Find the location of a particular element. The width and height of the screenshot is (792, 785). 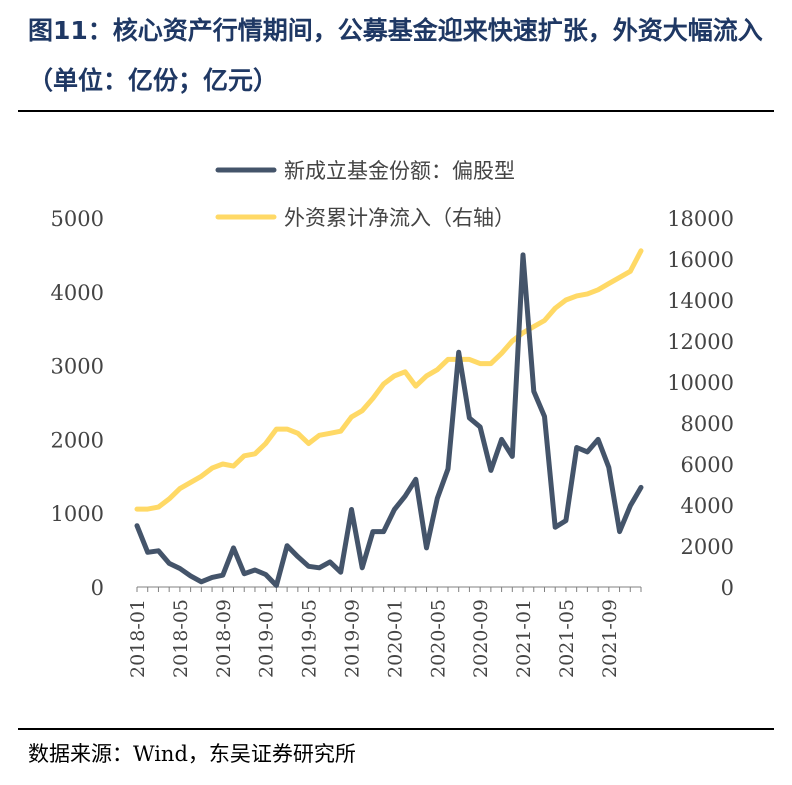

y-right-tick-label: 6000 is located at coordinates (707, 465).